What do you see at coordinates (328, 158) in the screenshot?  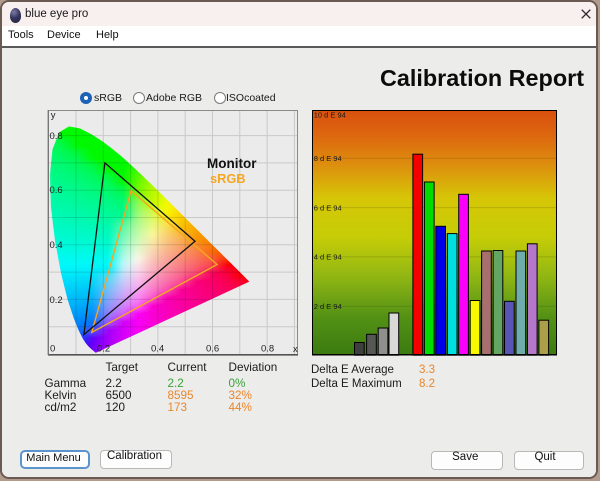 I see `svg-text: 8 d E 94` at bounding box center [328, 158].